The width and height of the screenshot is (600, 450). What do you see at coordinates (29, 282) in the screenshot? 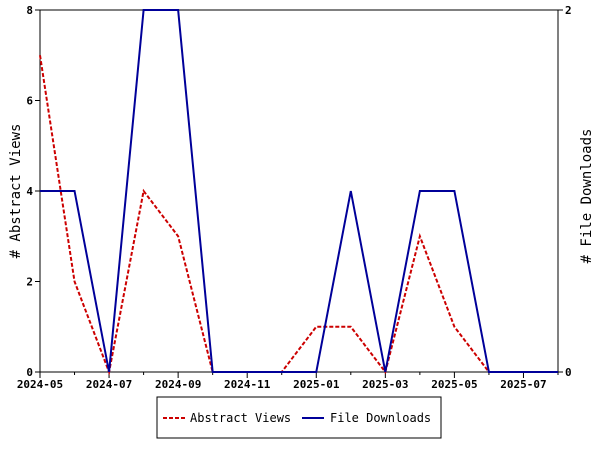
I see `left-tick-label: 2` at bounding box center [29, 282].